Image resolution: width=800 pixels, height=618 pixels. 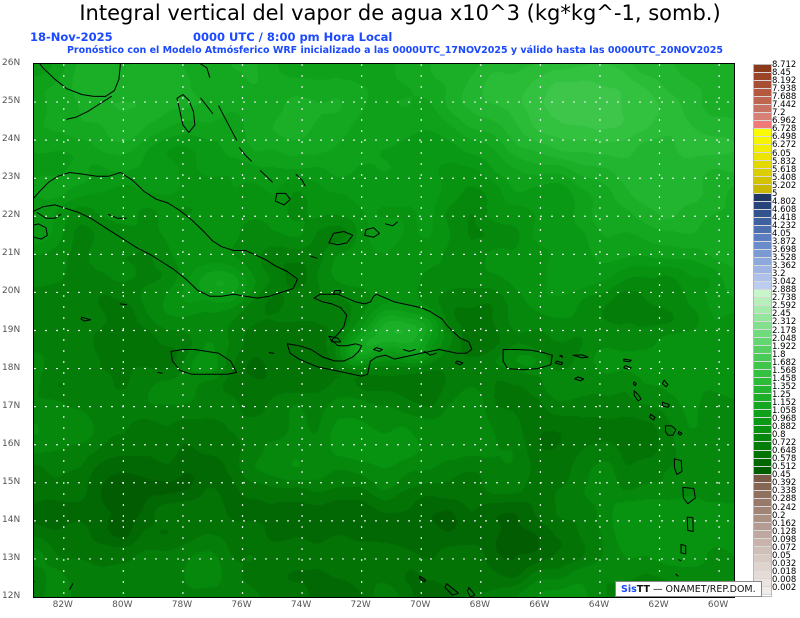 What do you see at coordinates (784, 523) in the screenshot?
I see `colorbar-tick: 0.162` at bounding box center [784, 523].